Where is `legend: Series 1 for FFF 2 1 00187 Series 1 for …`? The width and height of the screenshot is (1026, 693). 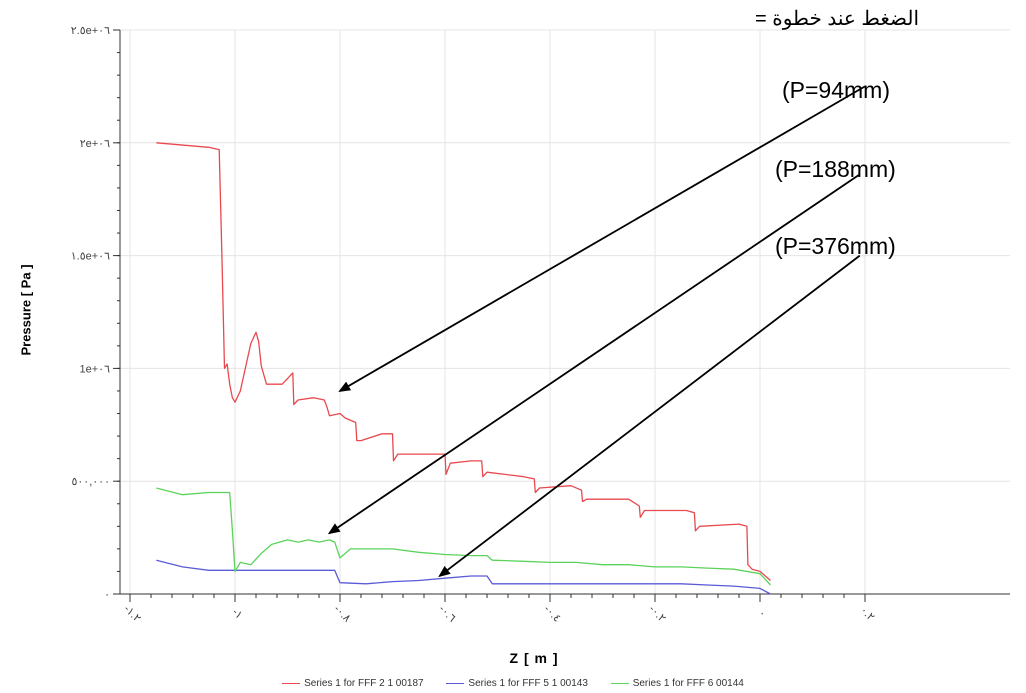 legend: Series 1 for FFF 2 1 00187 Series 1 for … is located at coordinates (513, 683).